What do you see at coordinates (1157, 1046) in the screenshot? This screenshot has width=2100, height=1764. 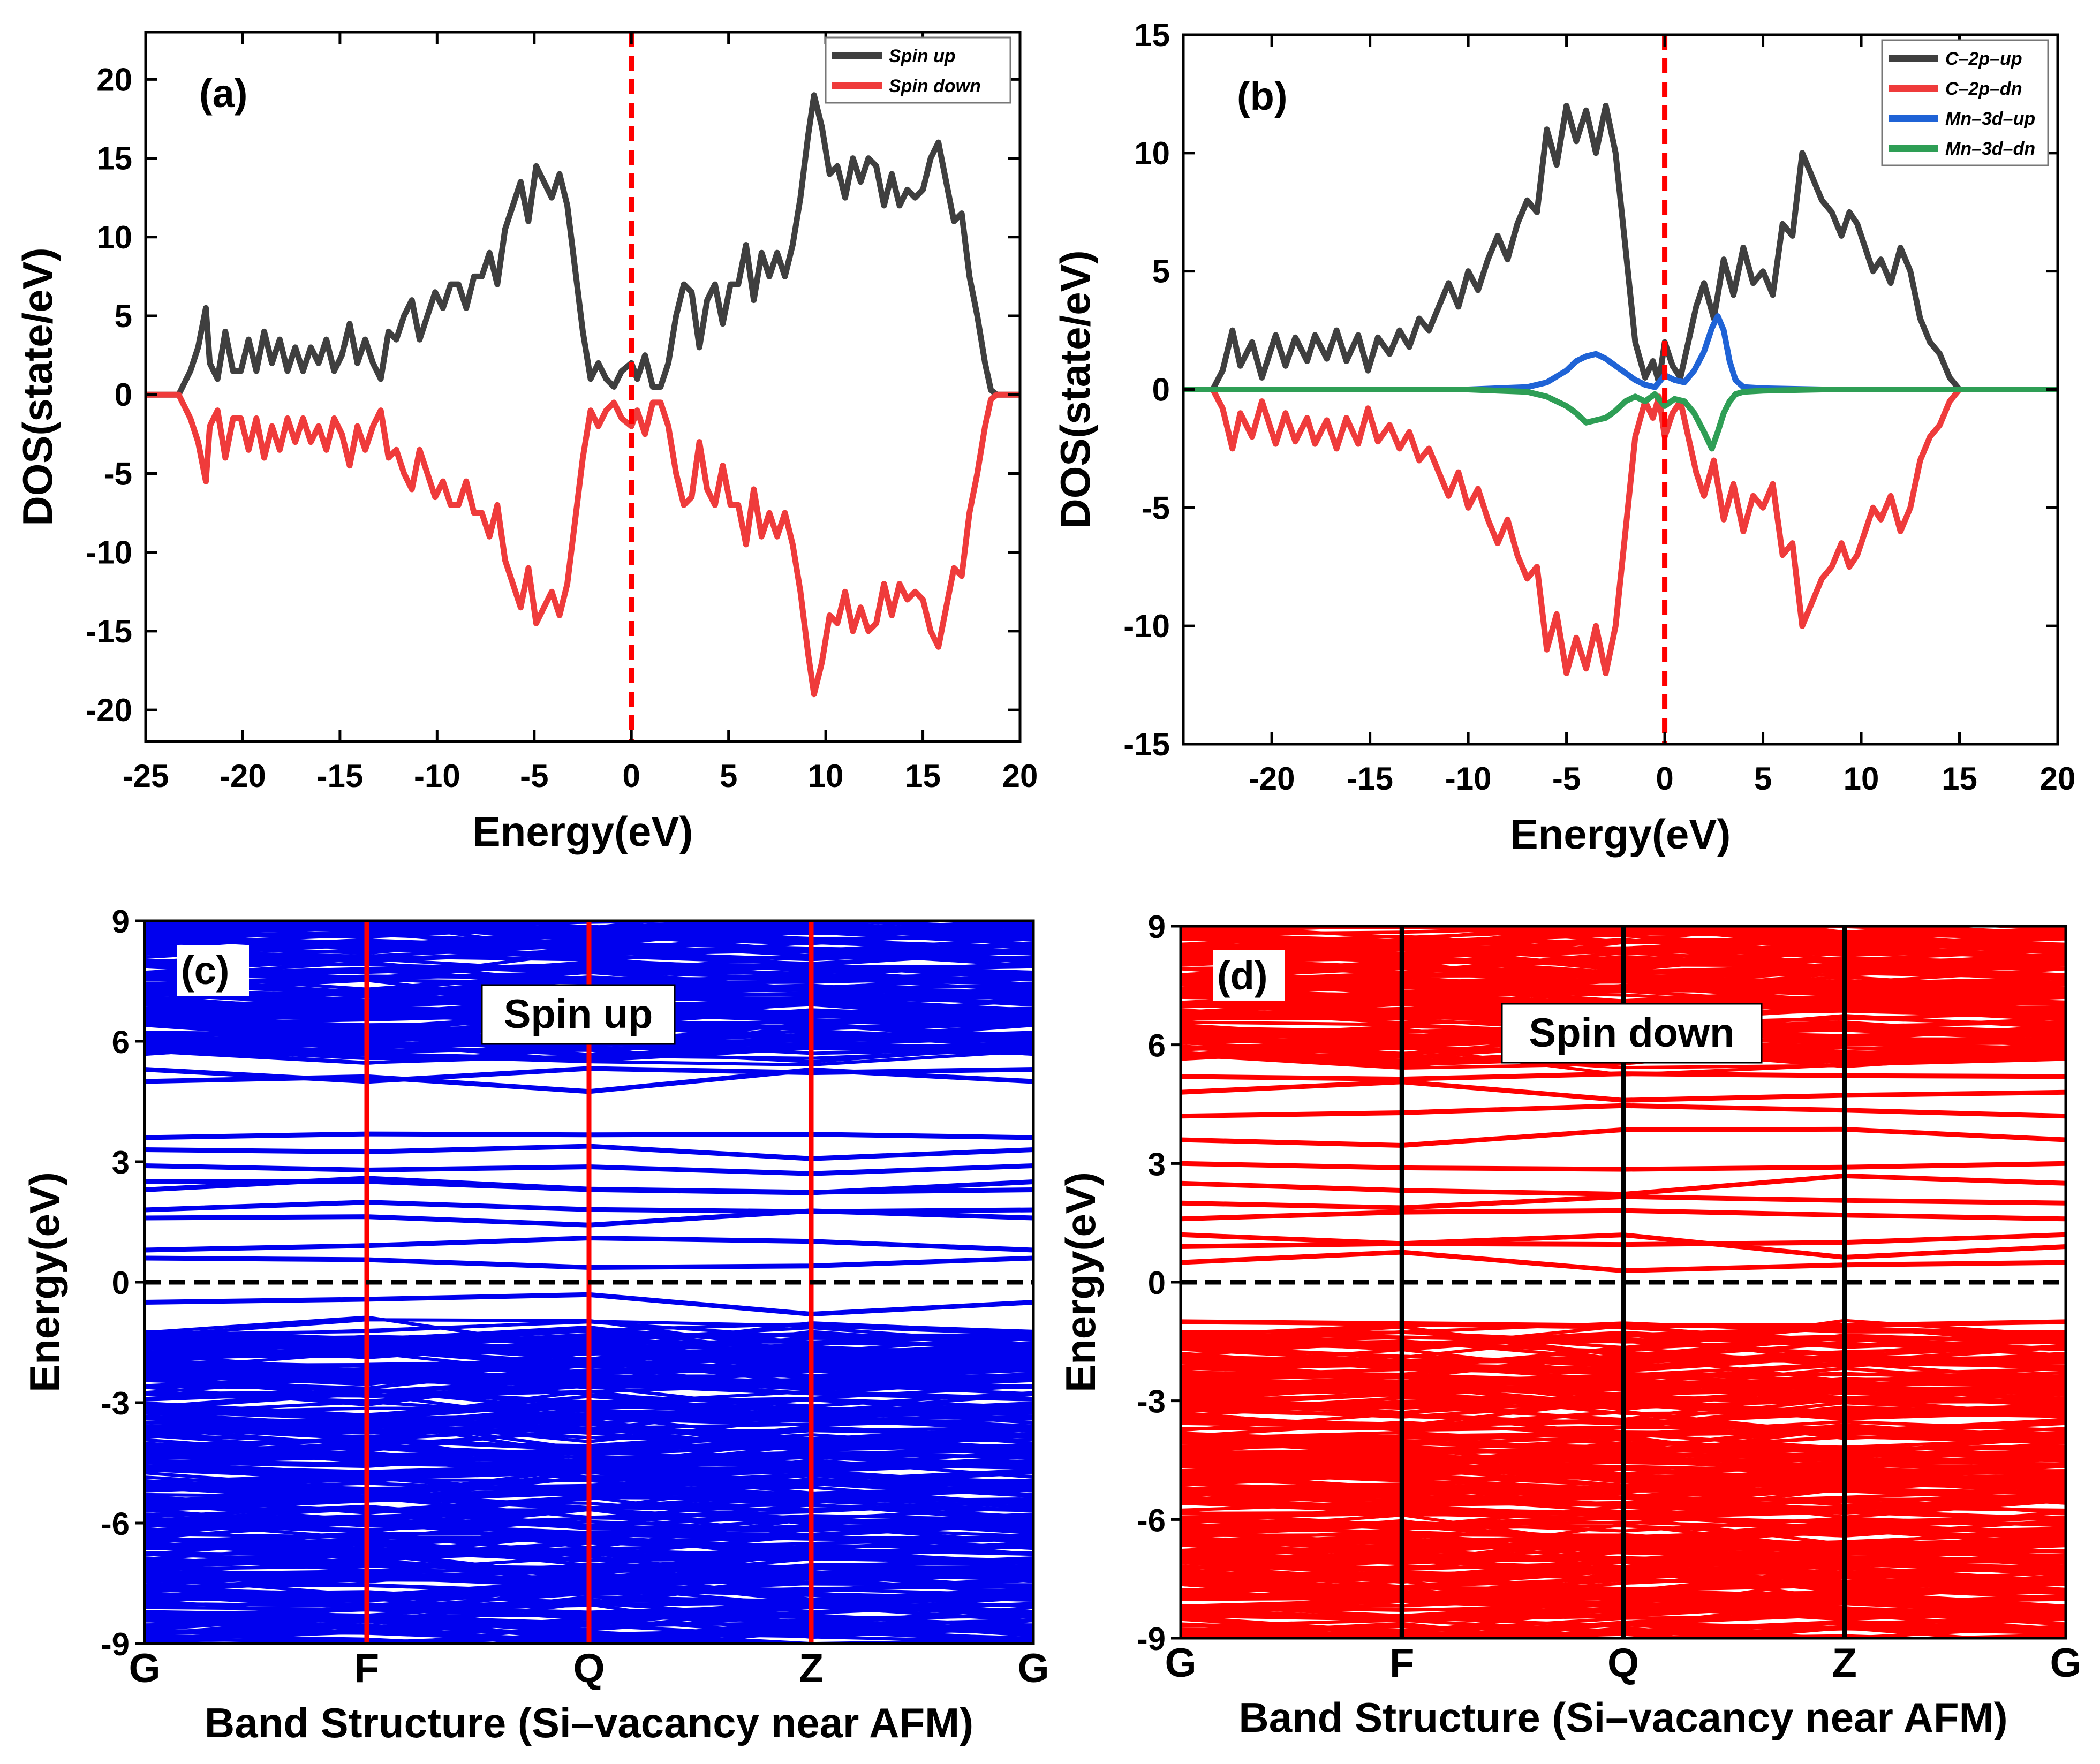 I see `y-tick-label: 6` at bounding box center [1157, 1046].